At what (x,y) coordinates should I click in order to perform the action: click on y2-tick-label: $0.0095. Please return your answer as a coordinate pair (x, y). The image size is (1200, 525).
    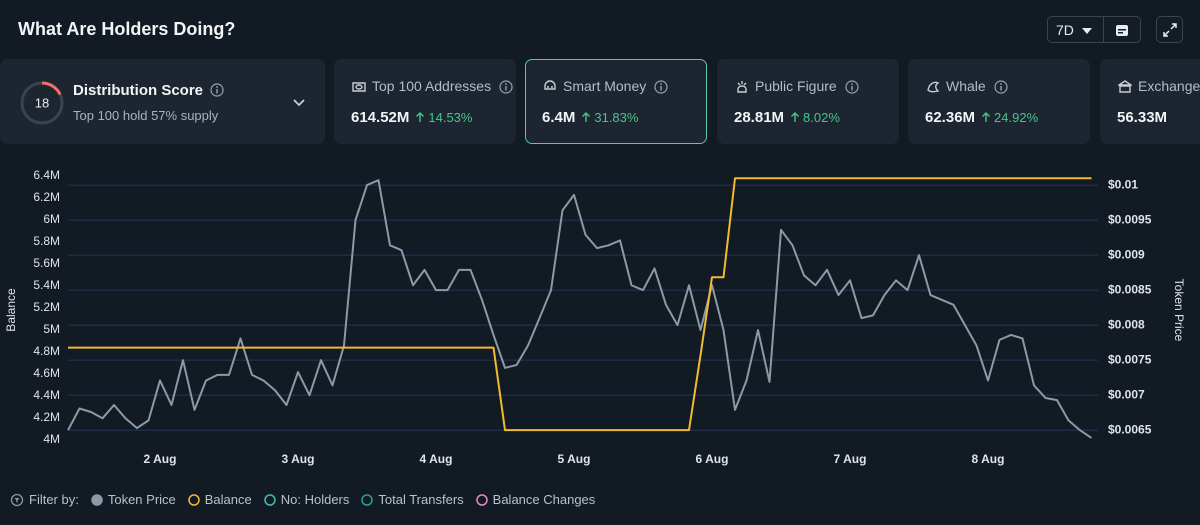
    Looking at the image, I should click on (1130, 219).